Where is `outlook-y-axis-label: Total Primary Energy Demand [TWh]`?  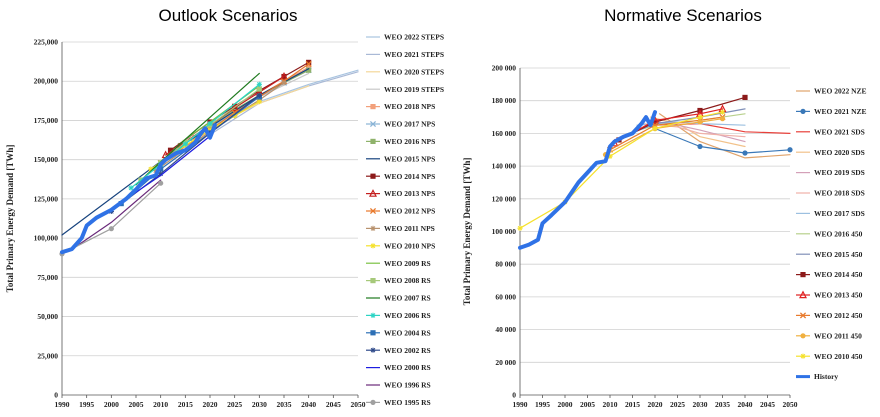
outlook-y-axis-label: Total Primary Energy Demand [TWh] is located at coordinates (10, 219).